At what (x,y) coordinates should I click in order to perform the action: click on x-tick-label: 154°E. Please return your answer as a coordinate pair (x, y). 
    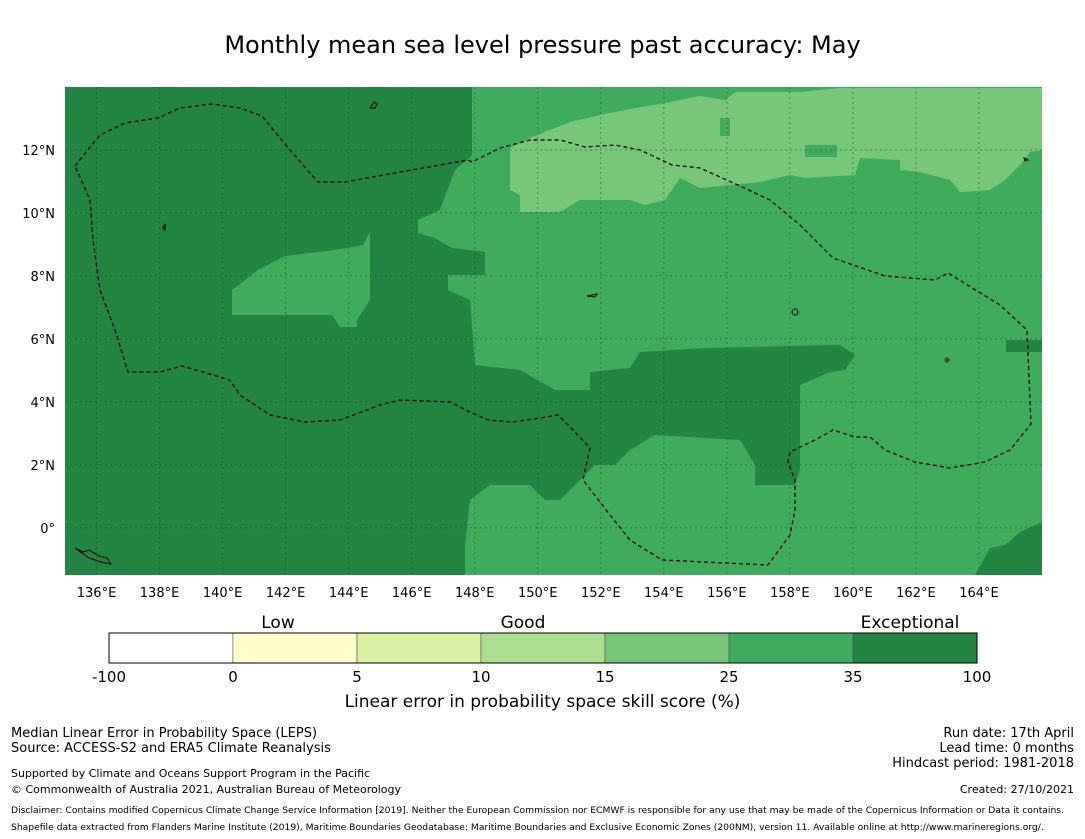
    Looking at the image, I should click on (664, 593).